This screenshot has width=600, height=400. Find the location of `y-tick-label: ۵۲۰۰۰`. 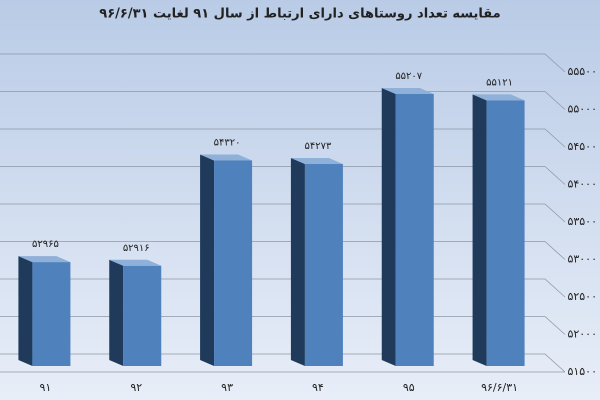

y-tick-label: ۵۲۰۰۰ is located at coordinates (582, 334).